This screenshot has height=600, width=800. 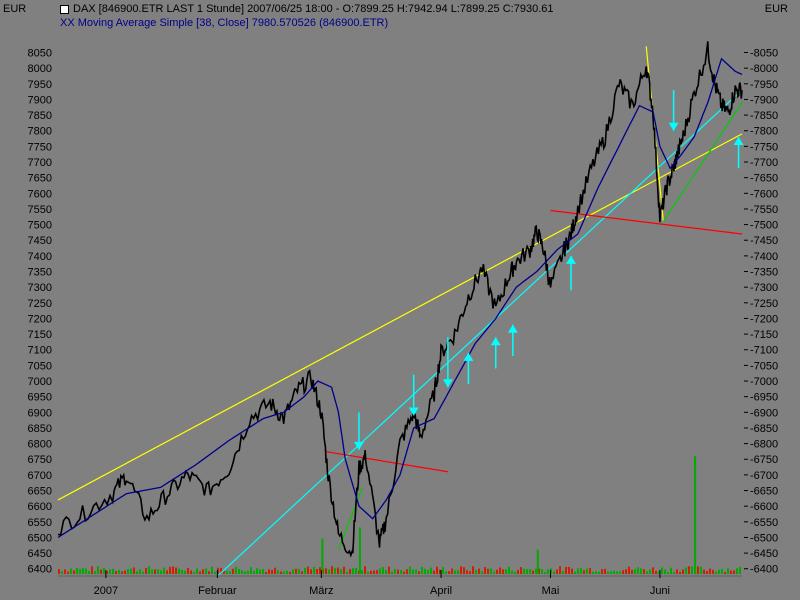 What do you see at coordinates (738, 140) in the screenshot?
I see `arrow-up-icon` at bounding box center [738, 140].